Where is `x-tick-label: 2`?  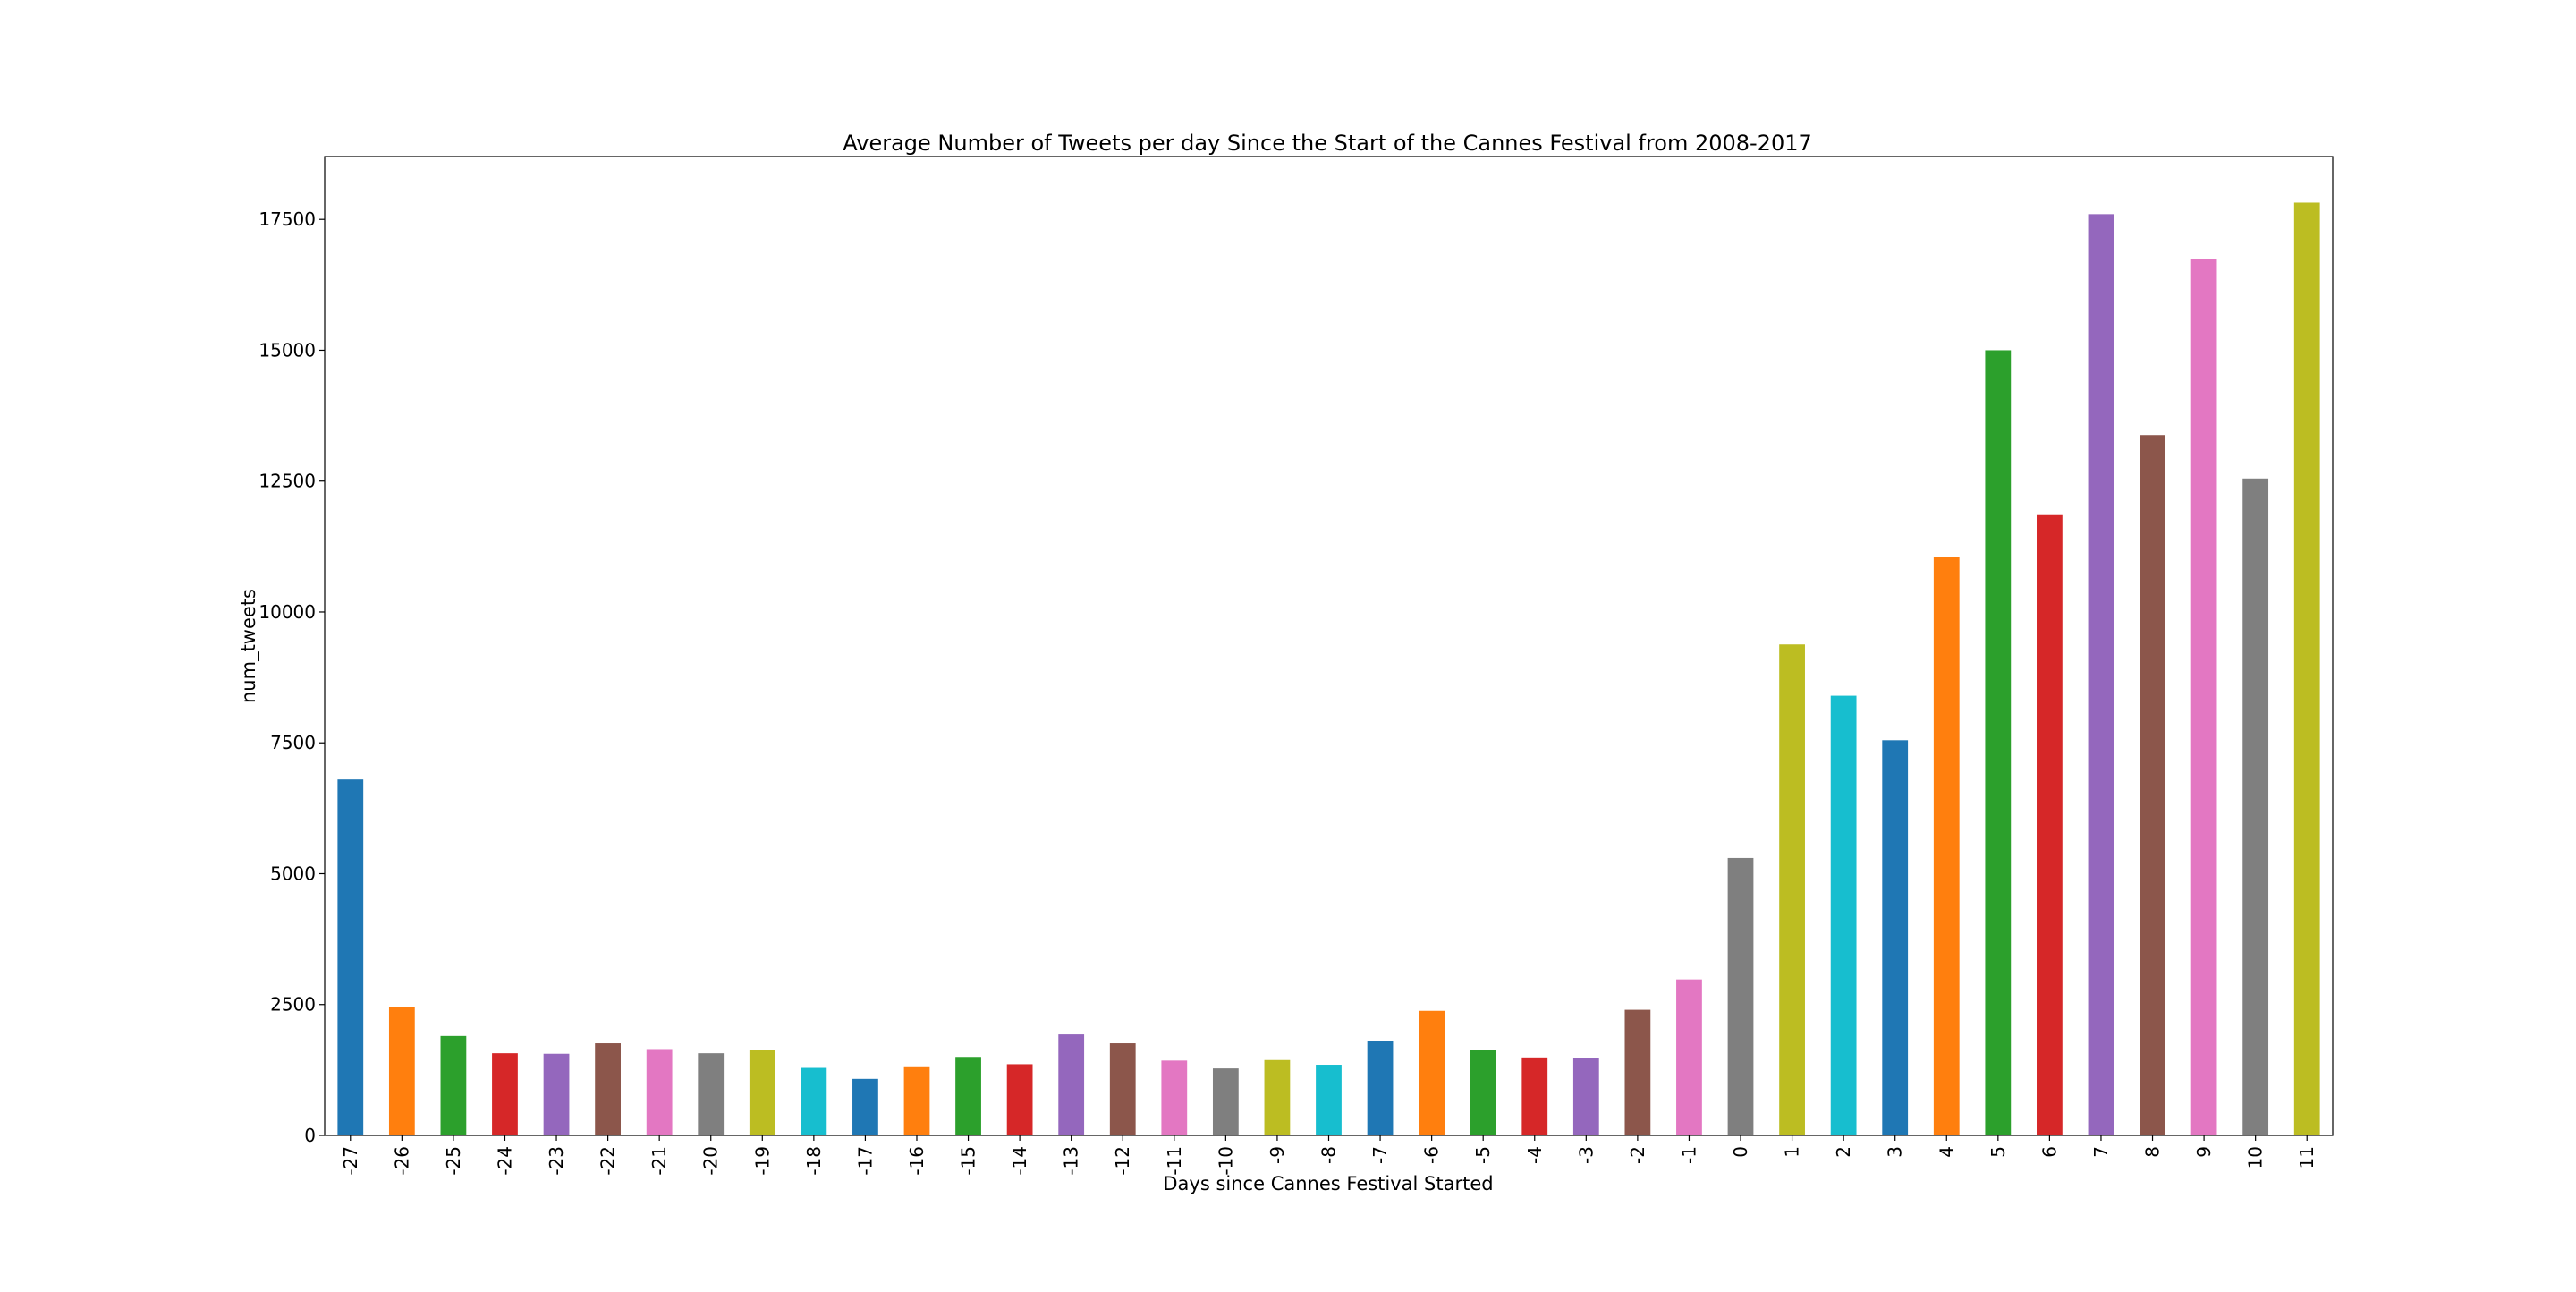
x-tick-label: 2 is located at coordinates (1843, 1152).